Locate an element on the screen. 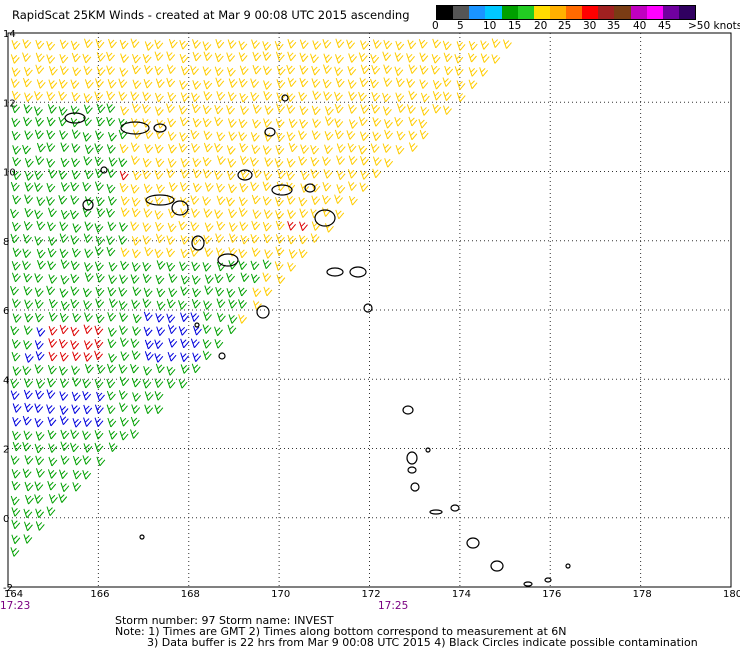 This screenshot has height=650, width=740. colorbar-label: >50 knots is located at coordinates (714, 26).